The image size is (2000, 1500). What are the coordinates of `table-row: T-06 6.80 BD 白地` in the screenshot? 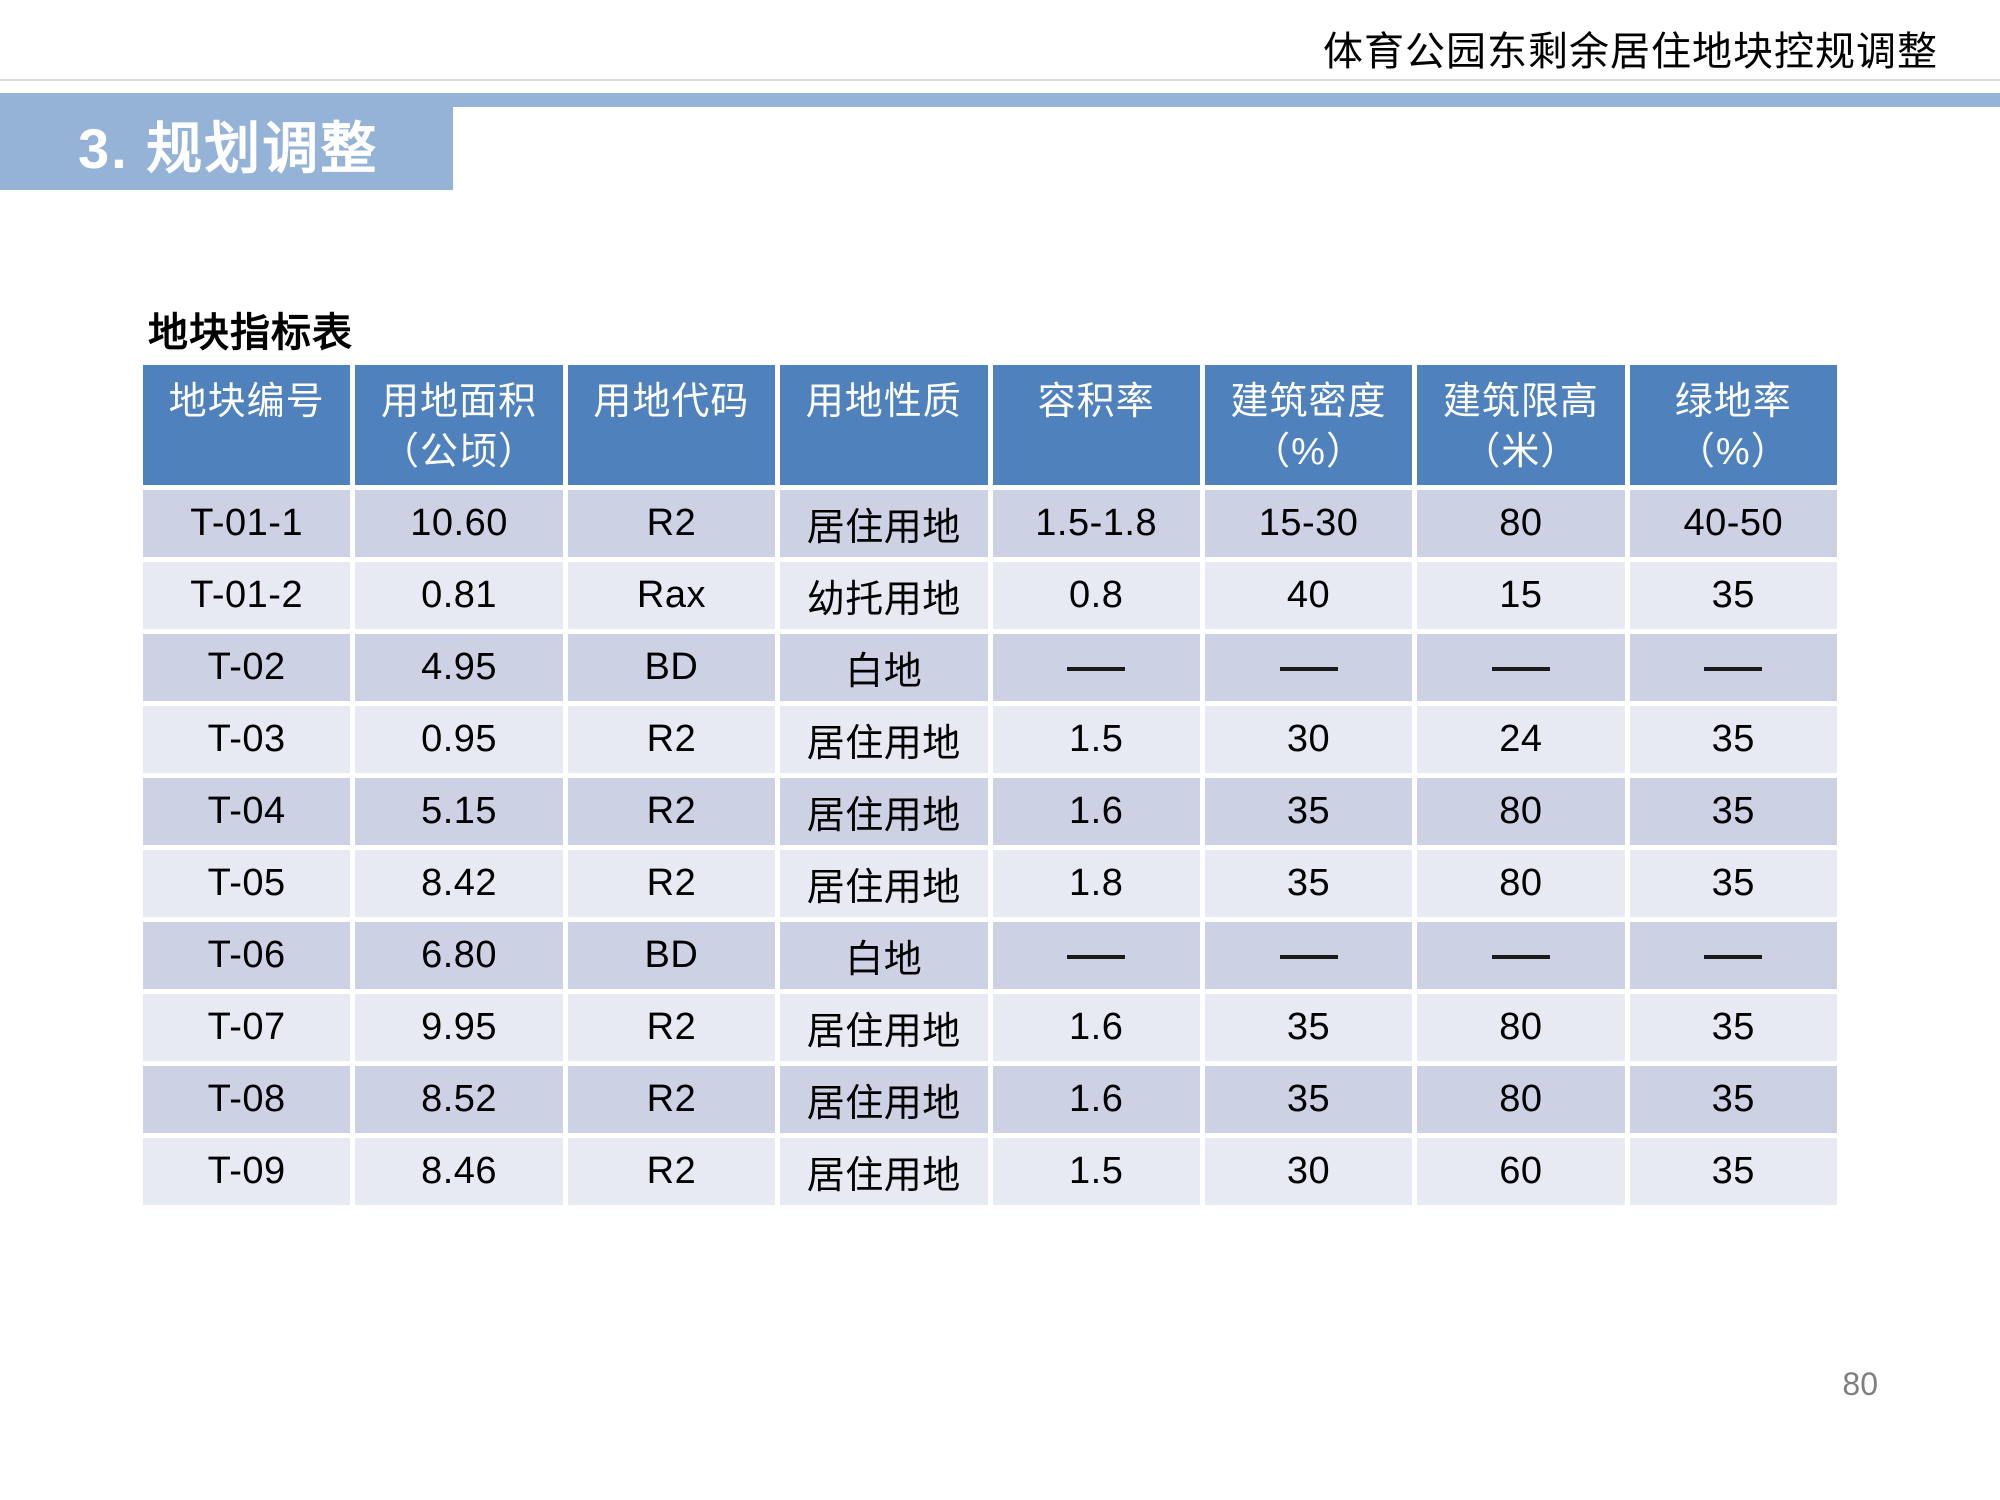 It's located at (990, 955).